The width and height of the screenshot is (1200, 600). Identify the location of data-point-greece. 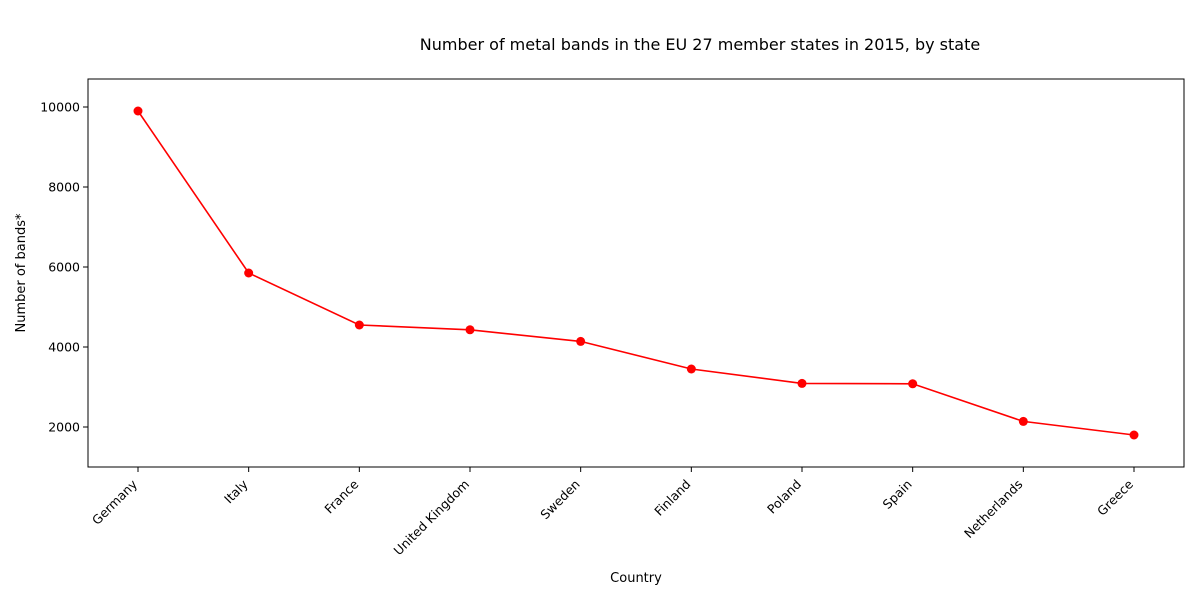
(1134, 435).